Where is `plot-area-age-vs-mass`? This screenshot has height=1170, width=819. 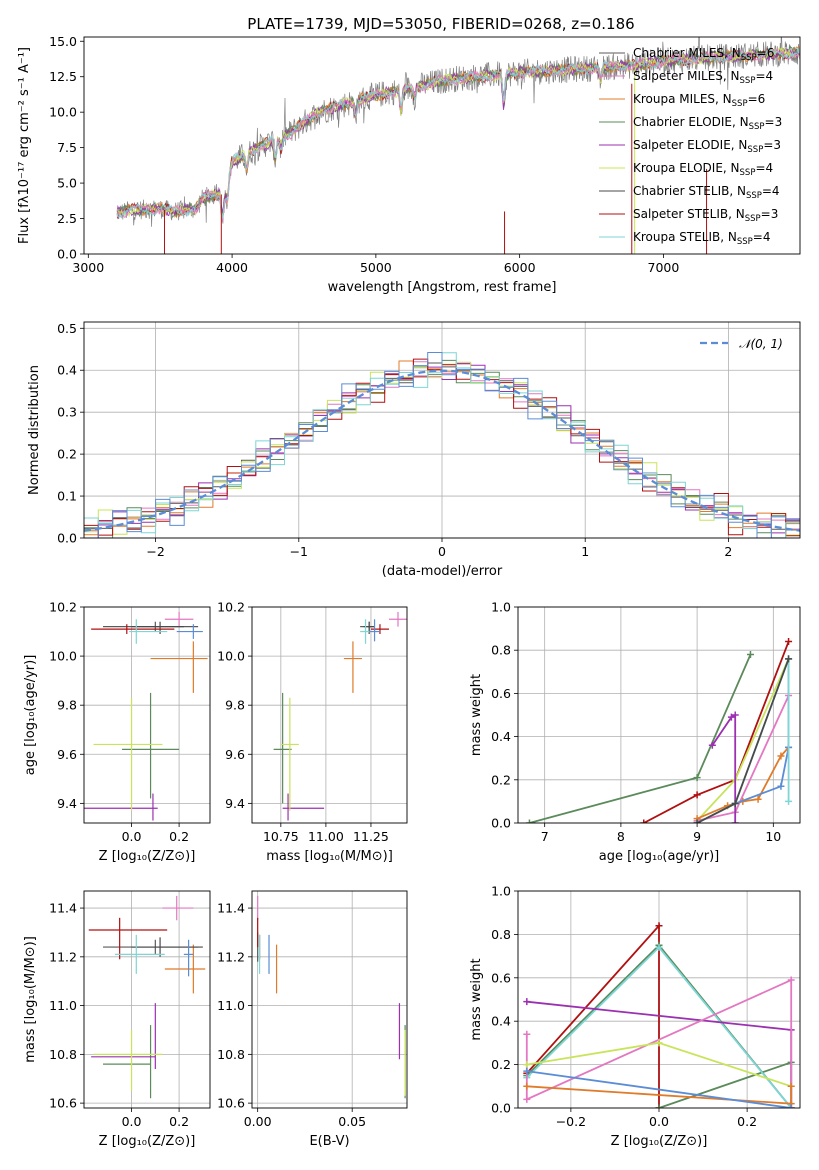 plot-area-age-vs-mass is located at coordinates (340, 716).